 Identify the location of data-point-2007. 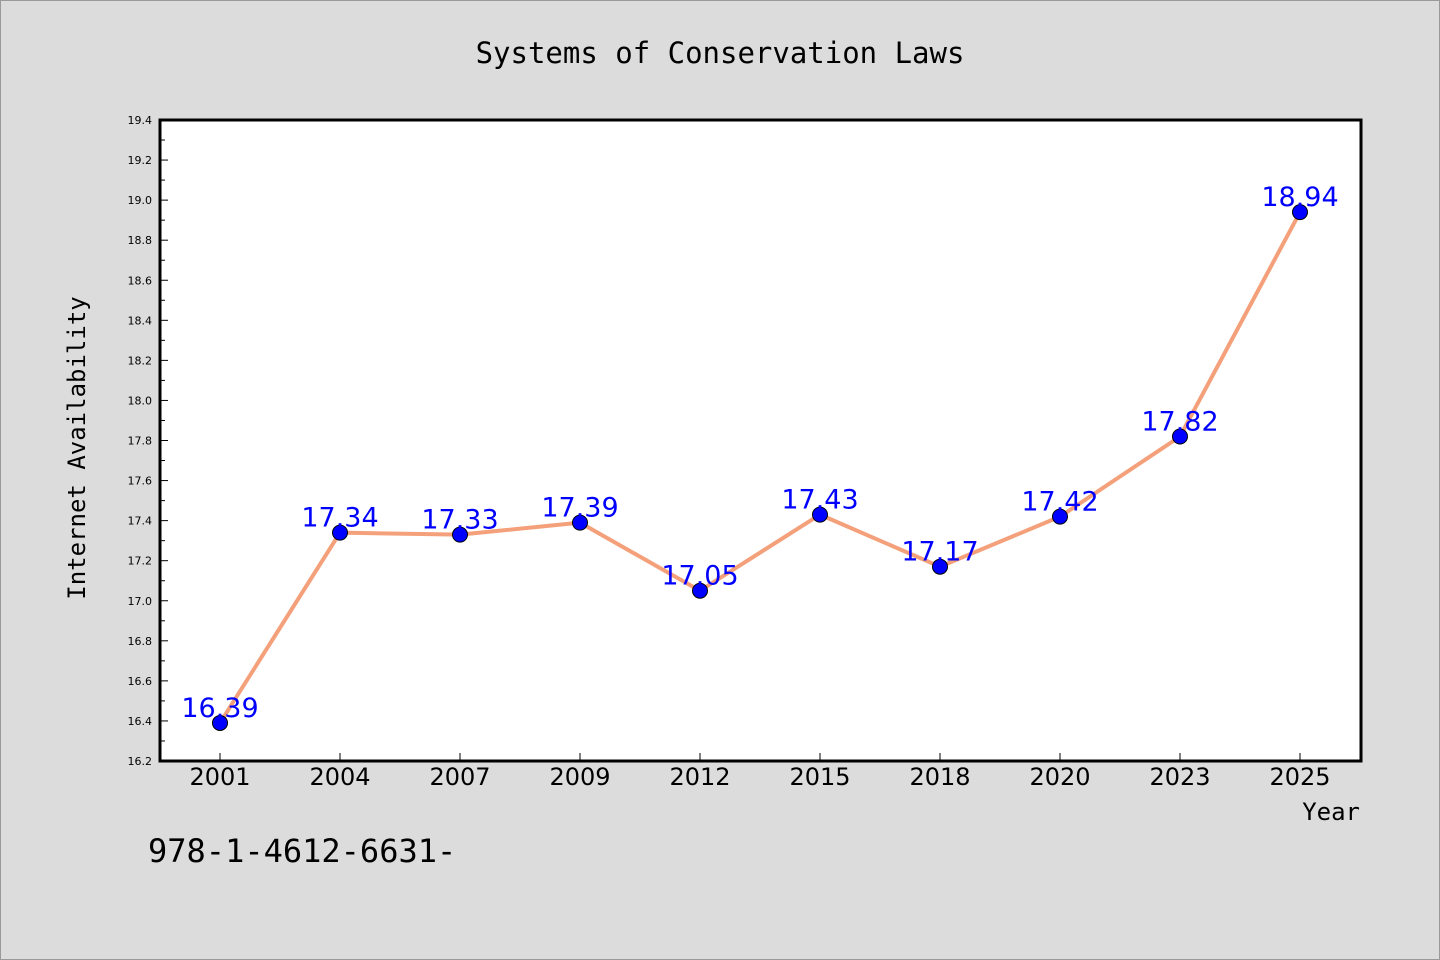
(460, 534).